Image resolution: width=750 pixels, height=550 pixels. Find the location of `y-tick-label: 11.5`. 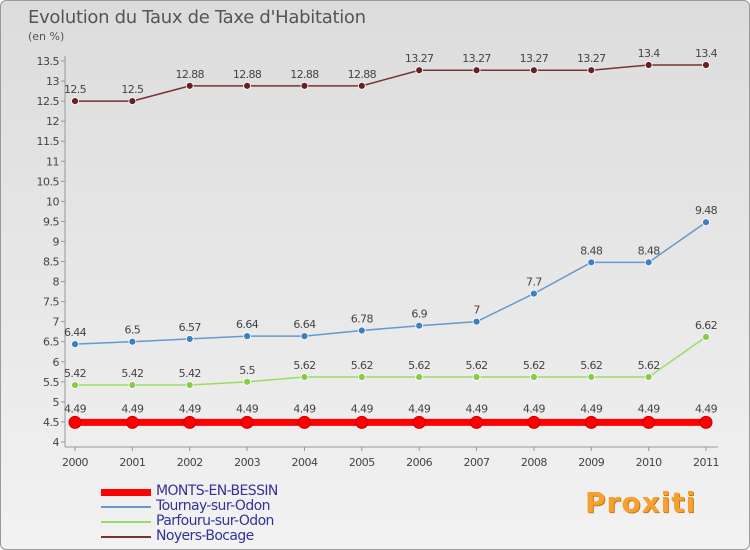

y-tick-label: 11.5 is located at coordinates (48, 141).